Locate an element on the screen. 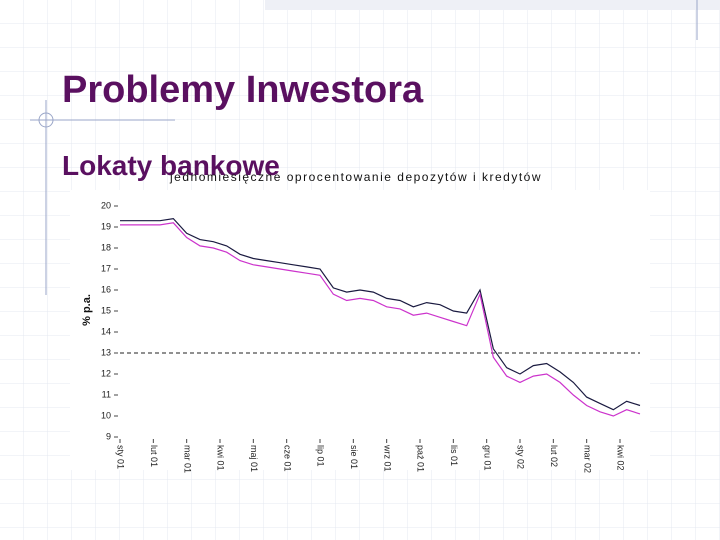 The height and width of the screenshot is (540, 720). x-tick-label: sie 01 is located at coordinates (354, 457).